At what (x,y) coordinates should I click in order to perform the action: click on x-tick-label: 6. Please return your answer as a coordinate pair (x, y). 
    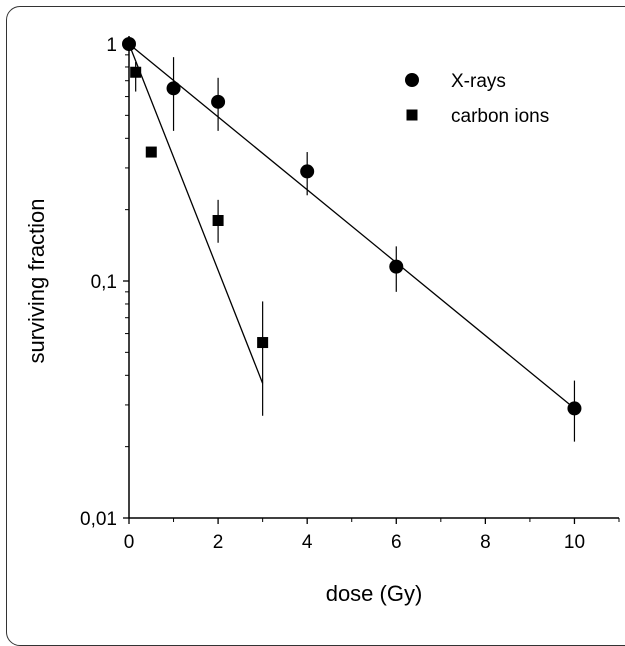
    Looking at the image, I should click on (396, 542).